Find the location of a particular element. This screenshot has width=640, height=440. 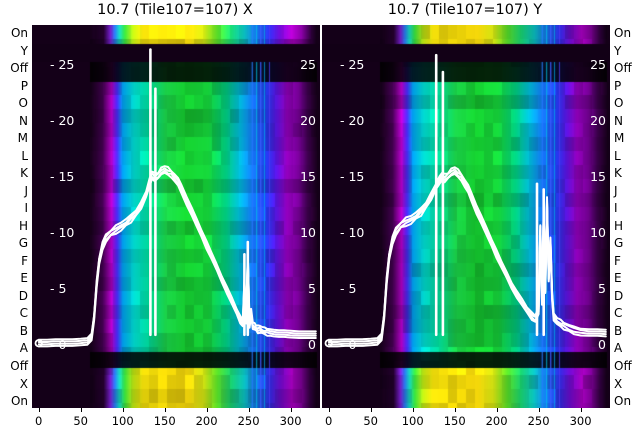

panel-title-x: 10.7 (Tile107=107) X is located at coordinates (175, 10).